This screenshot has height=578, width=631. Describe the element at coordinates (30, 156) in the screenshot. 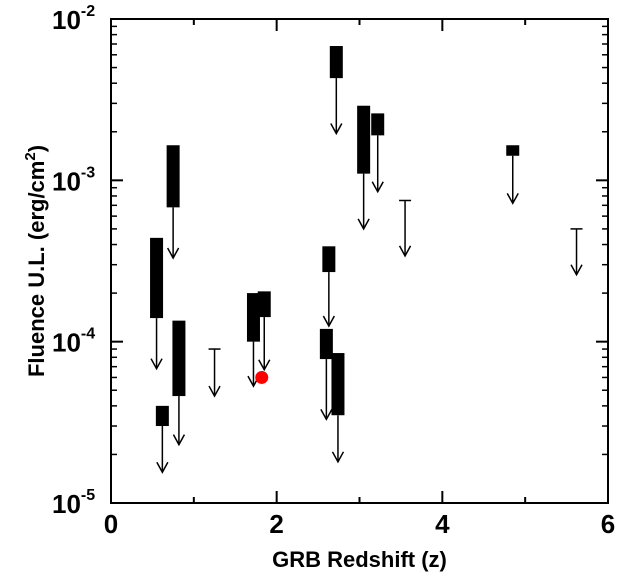

I see `y-axis-title-superscript: 2` at that location.